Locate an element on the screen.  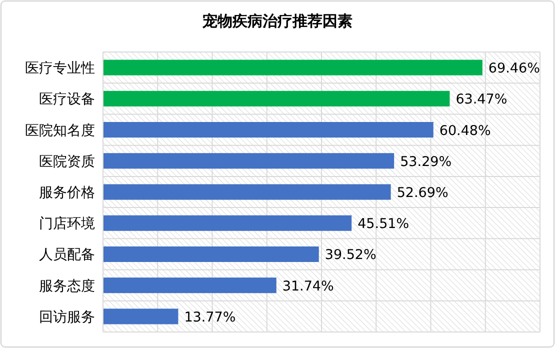
y-tick-label: 医疗专业性 is located at coordinates (60, 68).